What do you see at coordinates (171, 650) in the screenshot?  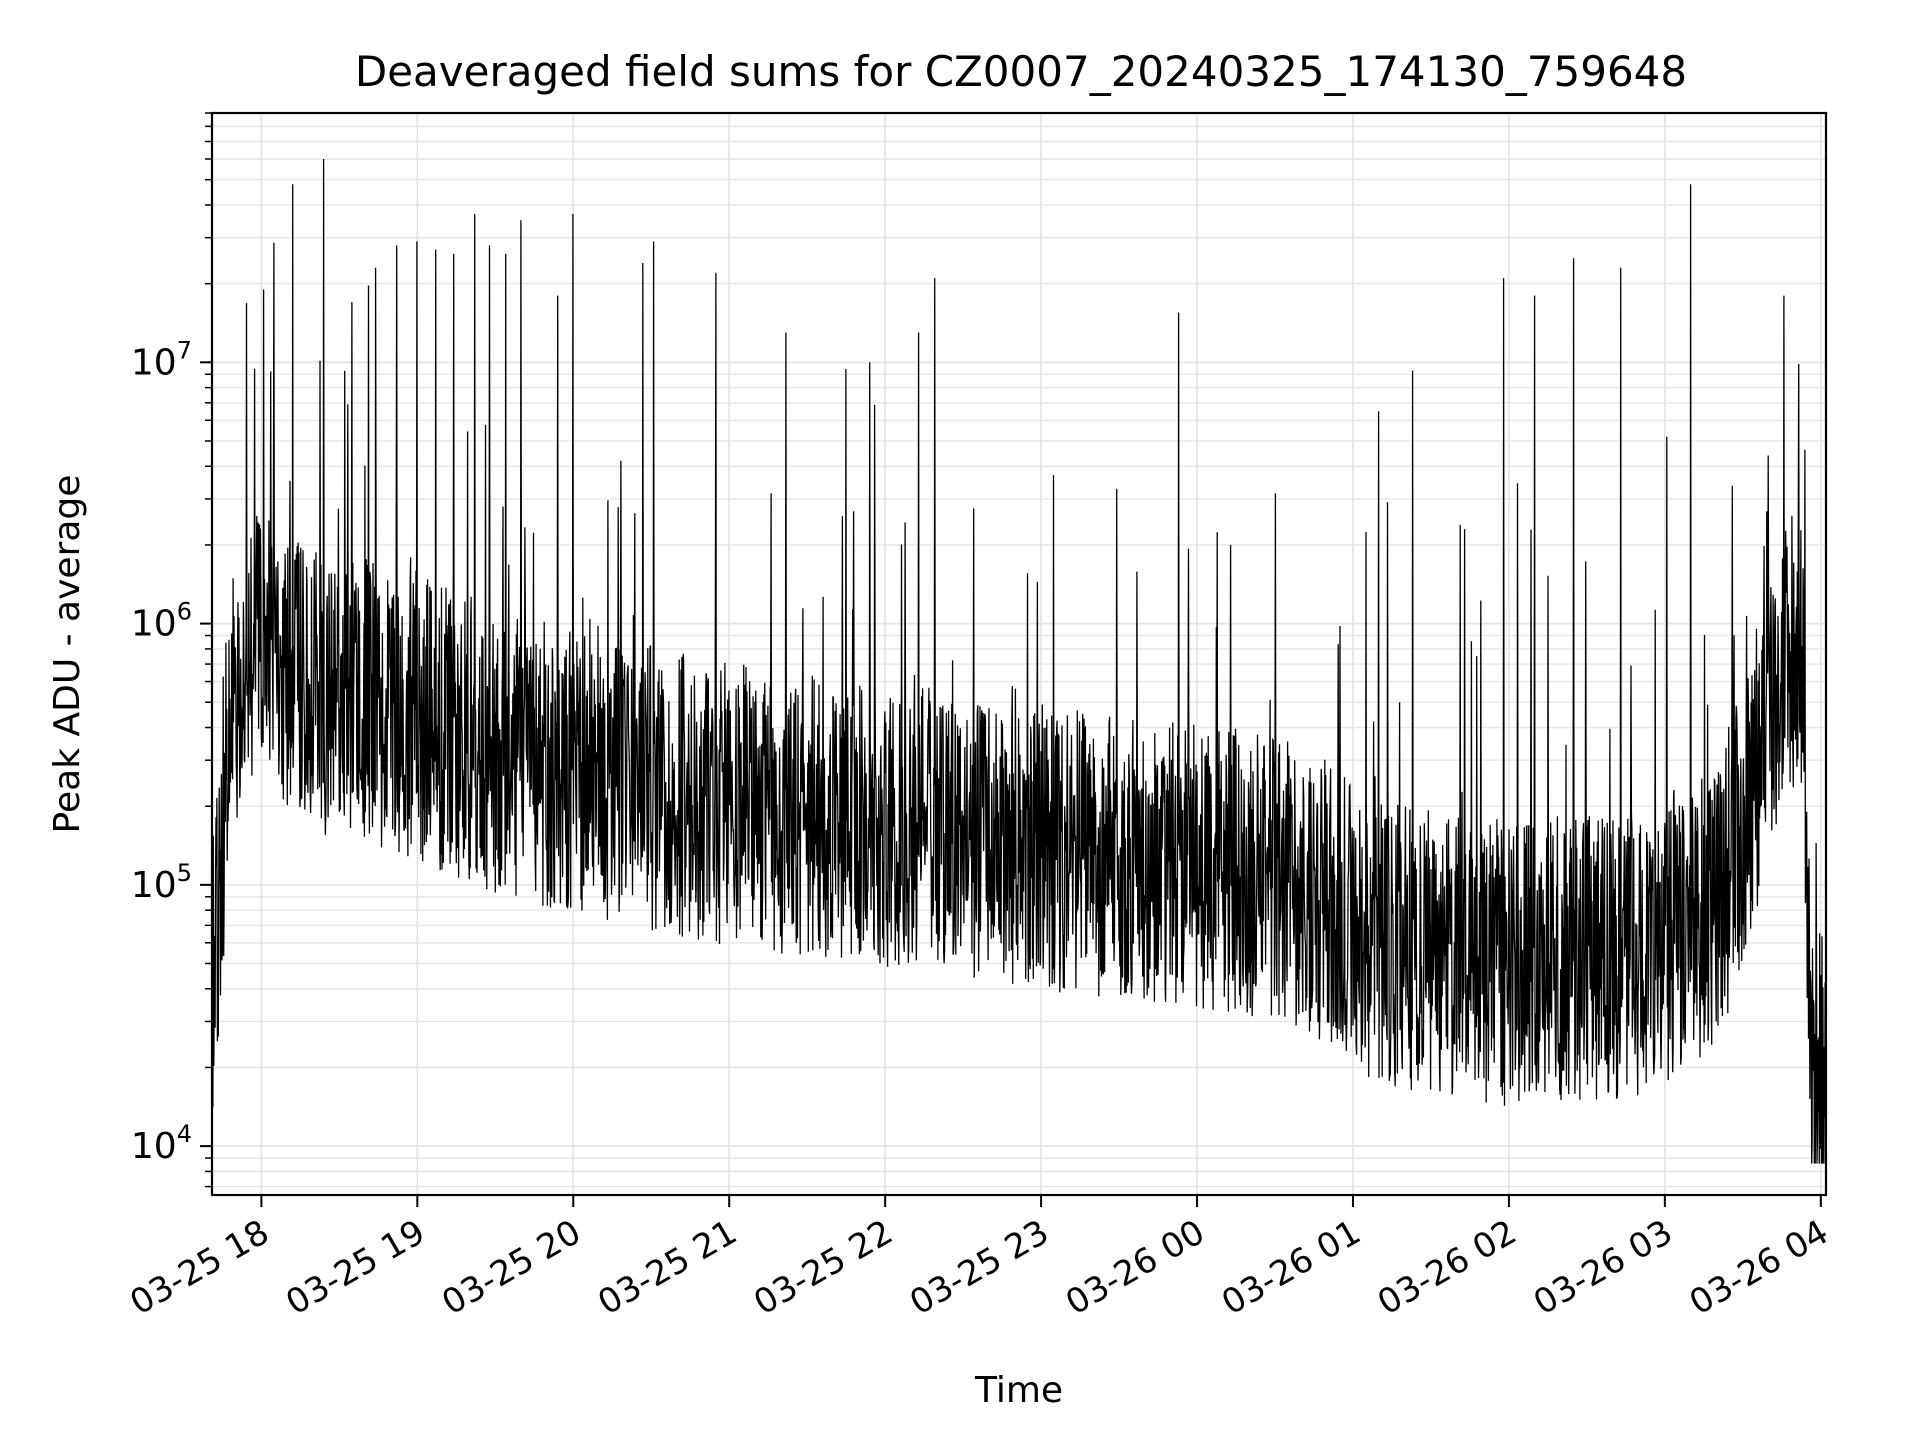 I see `y-axis: 10⁴ 10⁵ 10⁶ 10⁷` at bounding box center [171, 650].